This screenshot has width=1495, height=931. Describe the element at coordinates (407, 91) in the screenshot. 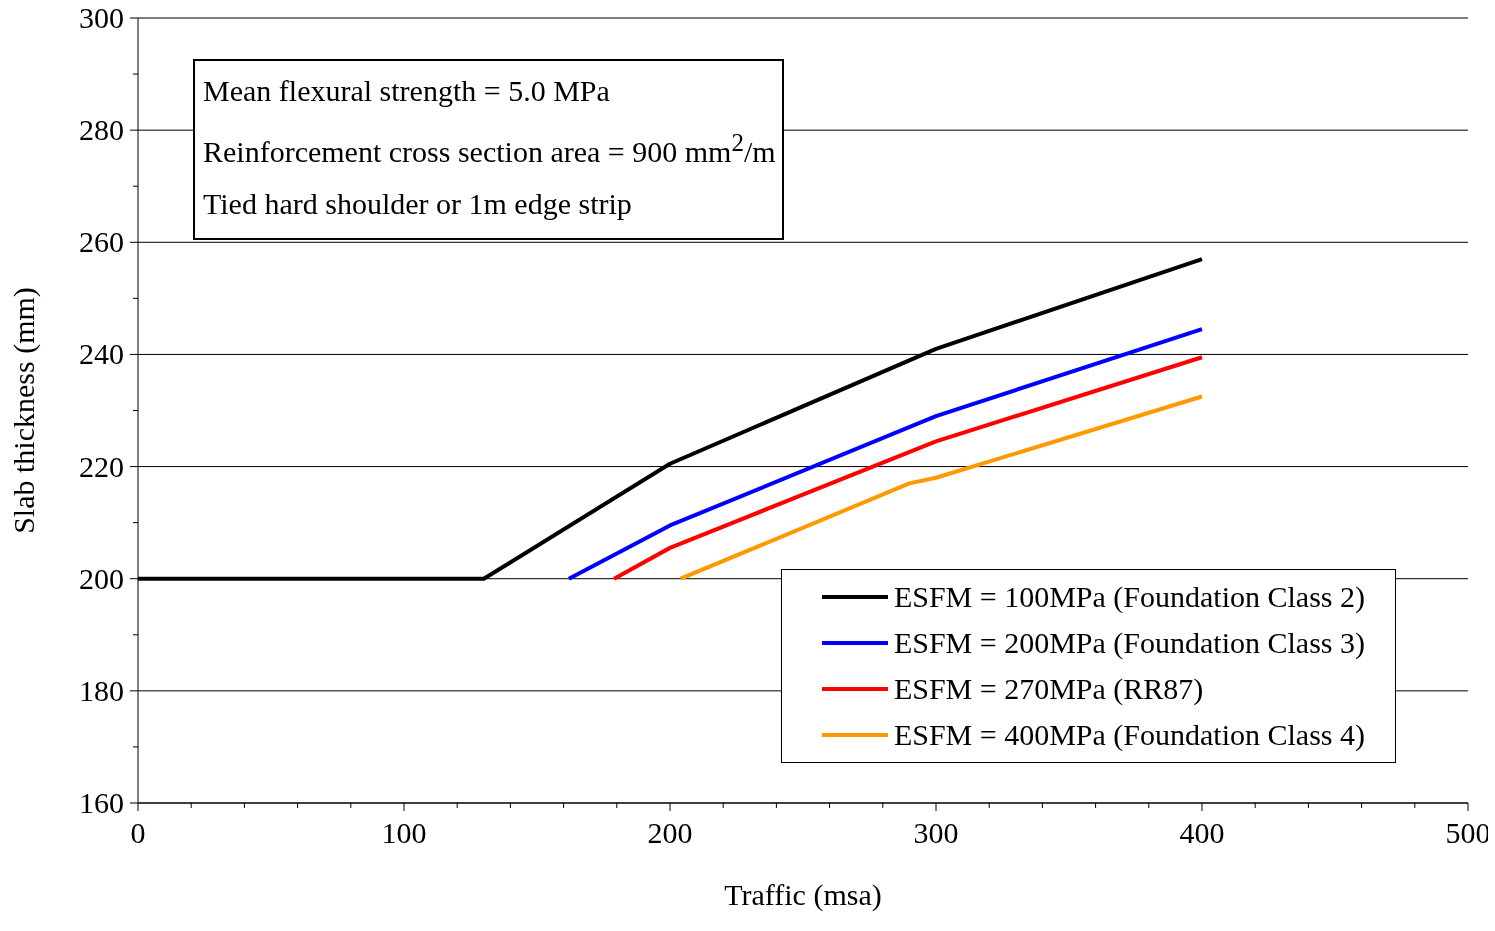

I see `annotation: Mean flexural strength = 5.0 MPa` at that location.